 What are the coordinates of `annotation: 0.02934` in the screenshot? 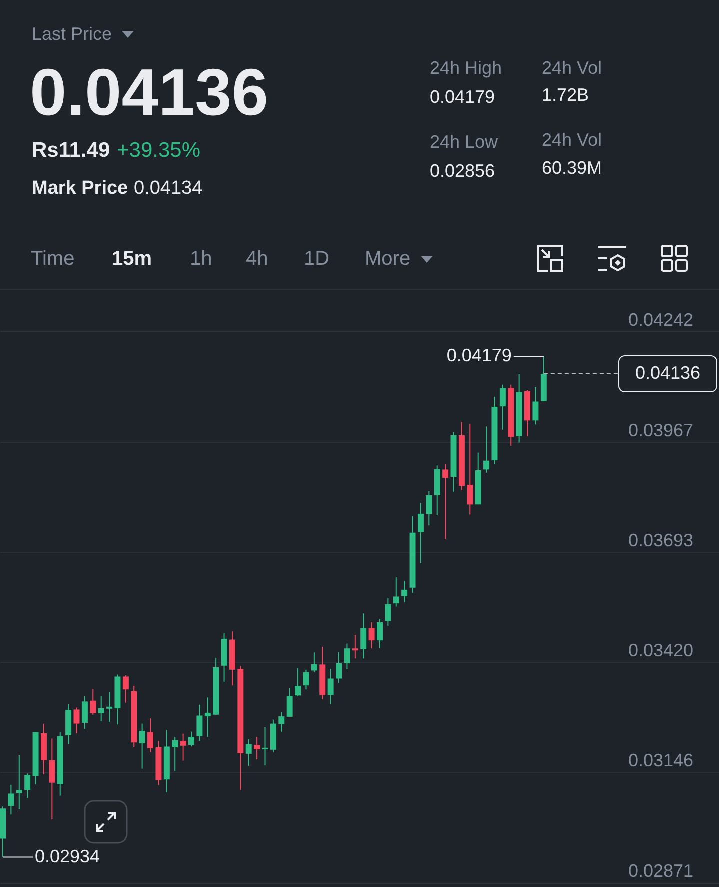 It's located at (67, 856).